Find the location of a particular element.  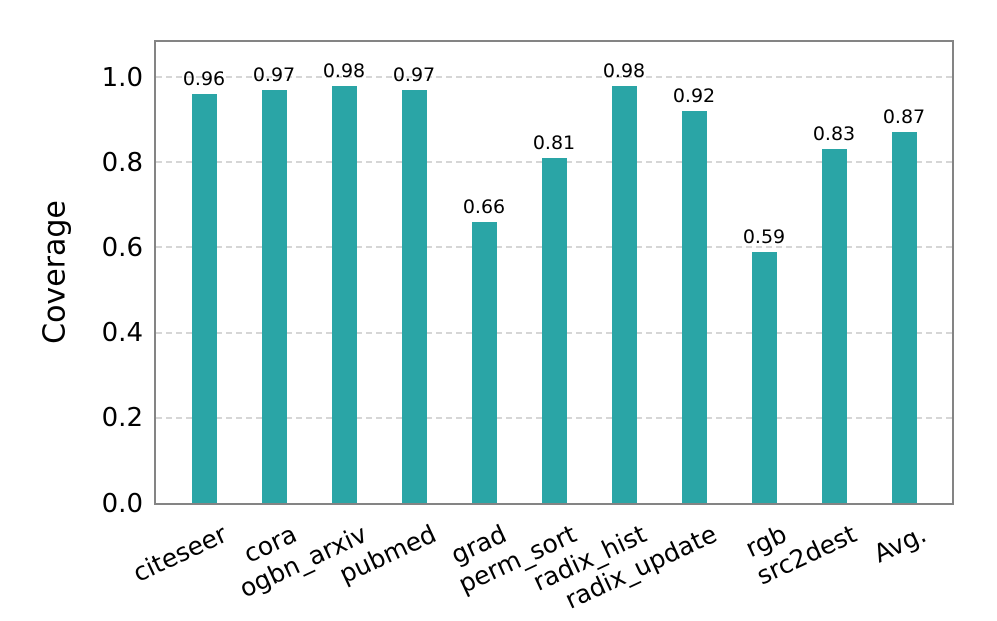

bar-ogbn_arxiv is located at coordinates (344, 294).